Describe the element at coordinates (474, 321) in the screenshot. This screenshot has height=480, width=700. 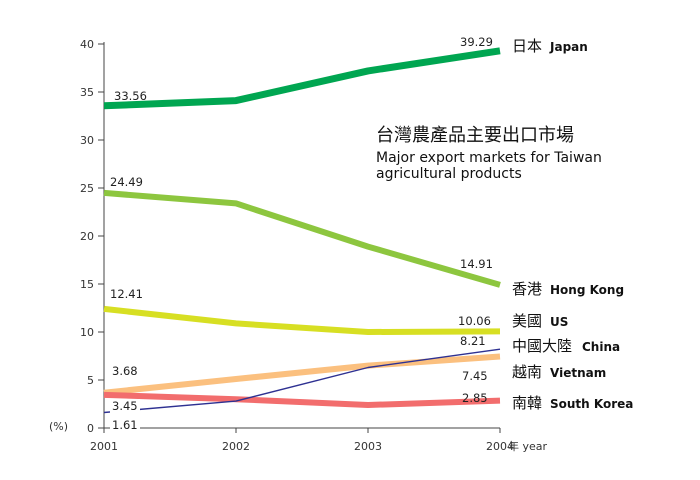
I see `value-label-end-us: 10.06` at that location.